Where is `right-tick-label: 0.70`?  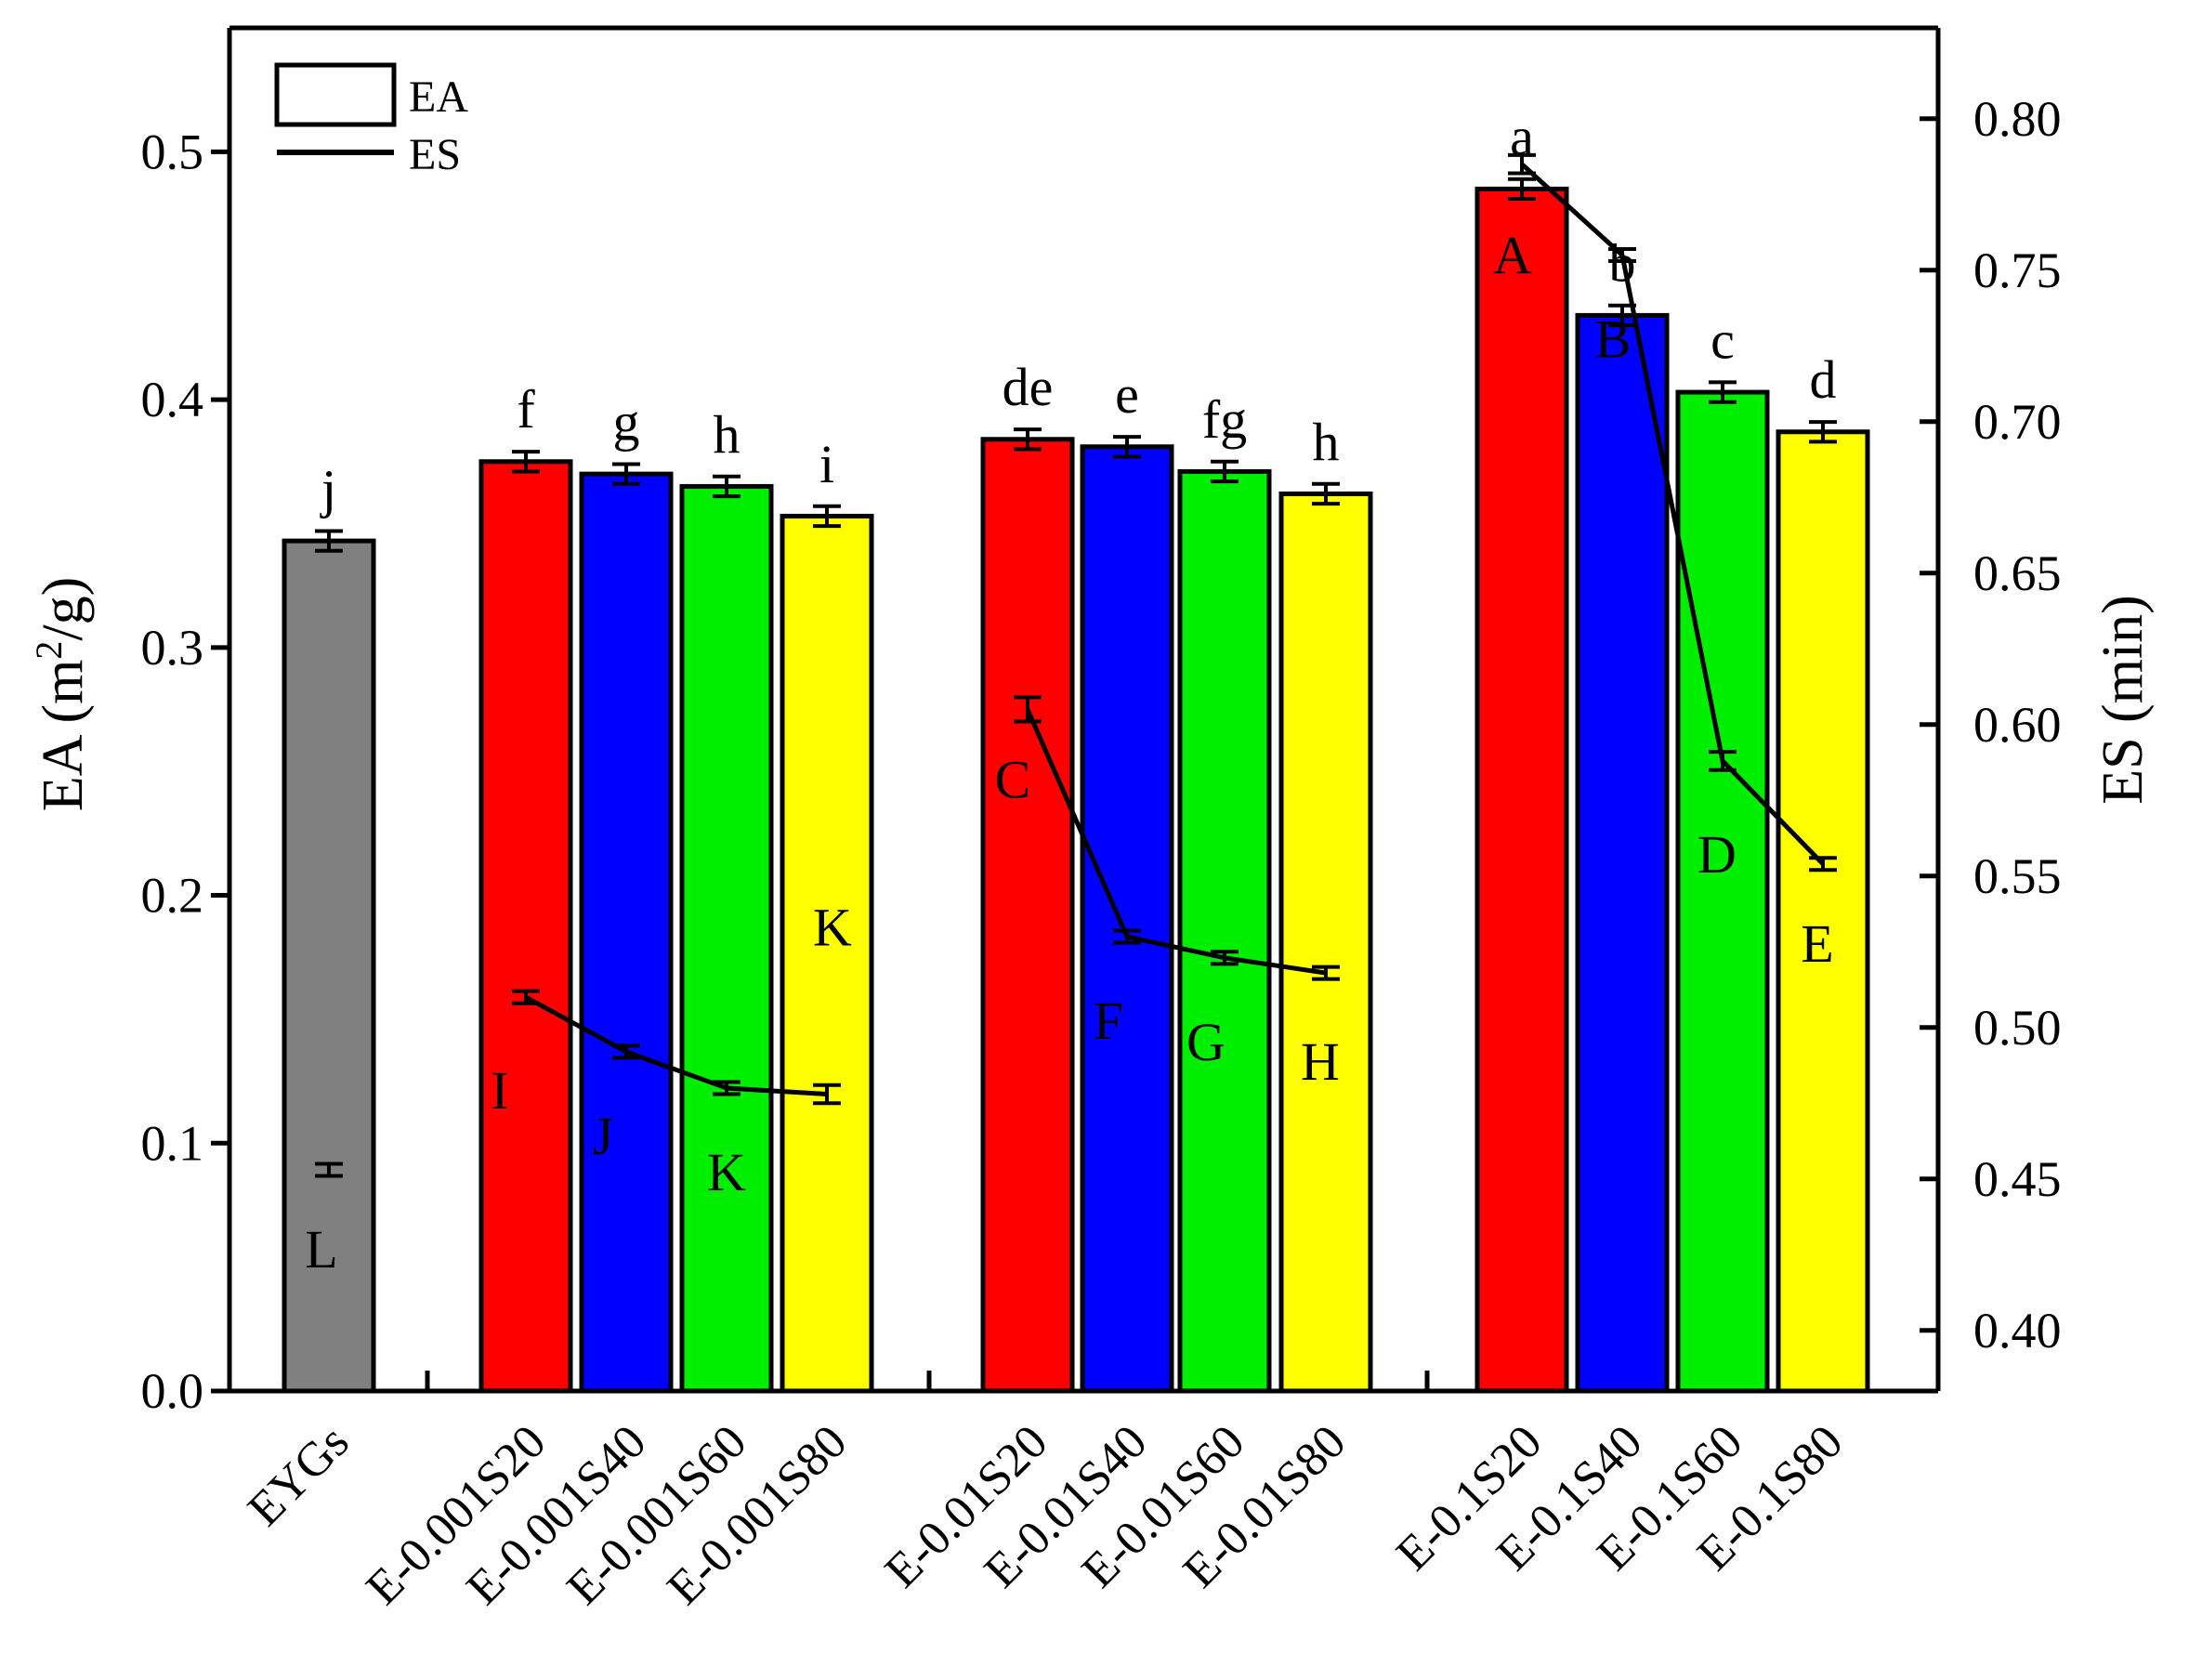 right-tick-label: 0.70 is located at coordinates (2017, 422).